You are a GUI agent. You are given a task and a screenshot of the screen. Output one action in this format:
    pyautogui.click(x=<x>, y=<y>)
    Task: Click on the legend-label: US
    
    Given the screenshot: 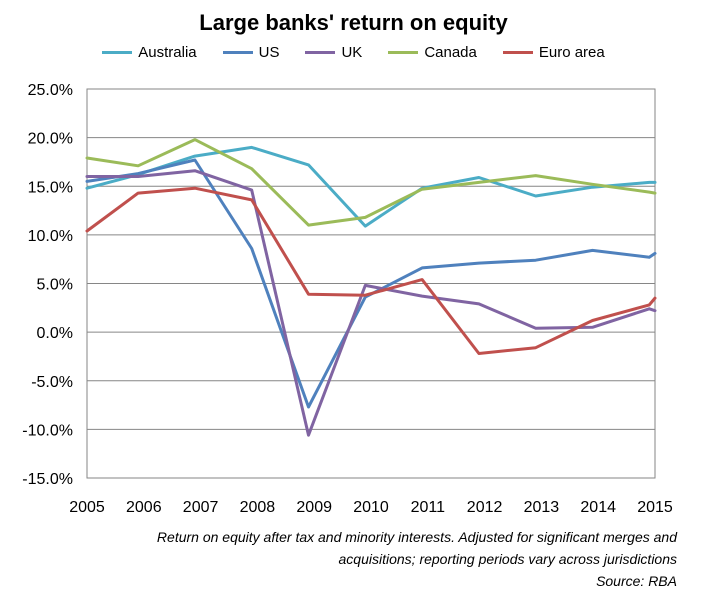 What is the action you would take?
    pyautogui.click(x=269, y=52)
    